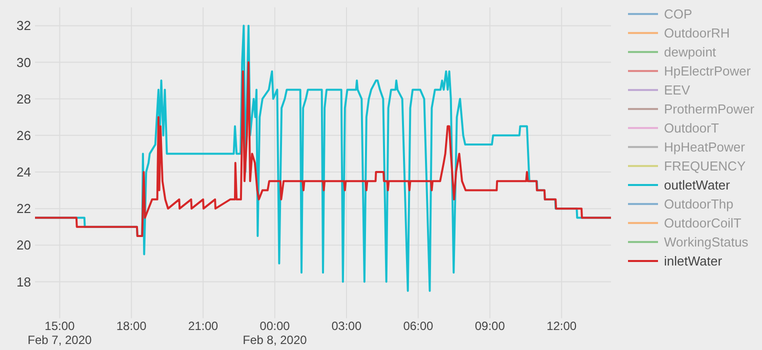 Image resolution: width=762 pixels, height=350 pixels. What do you see at coordinates (23, 245) in the screenshot?
I see `y-tick-label: 20` at bounding box center [23, 245].